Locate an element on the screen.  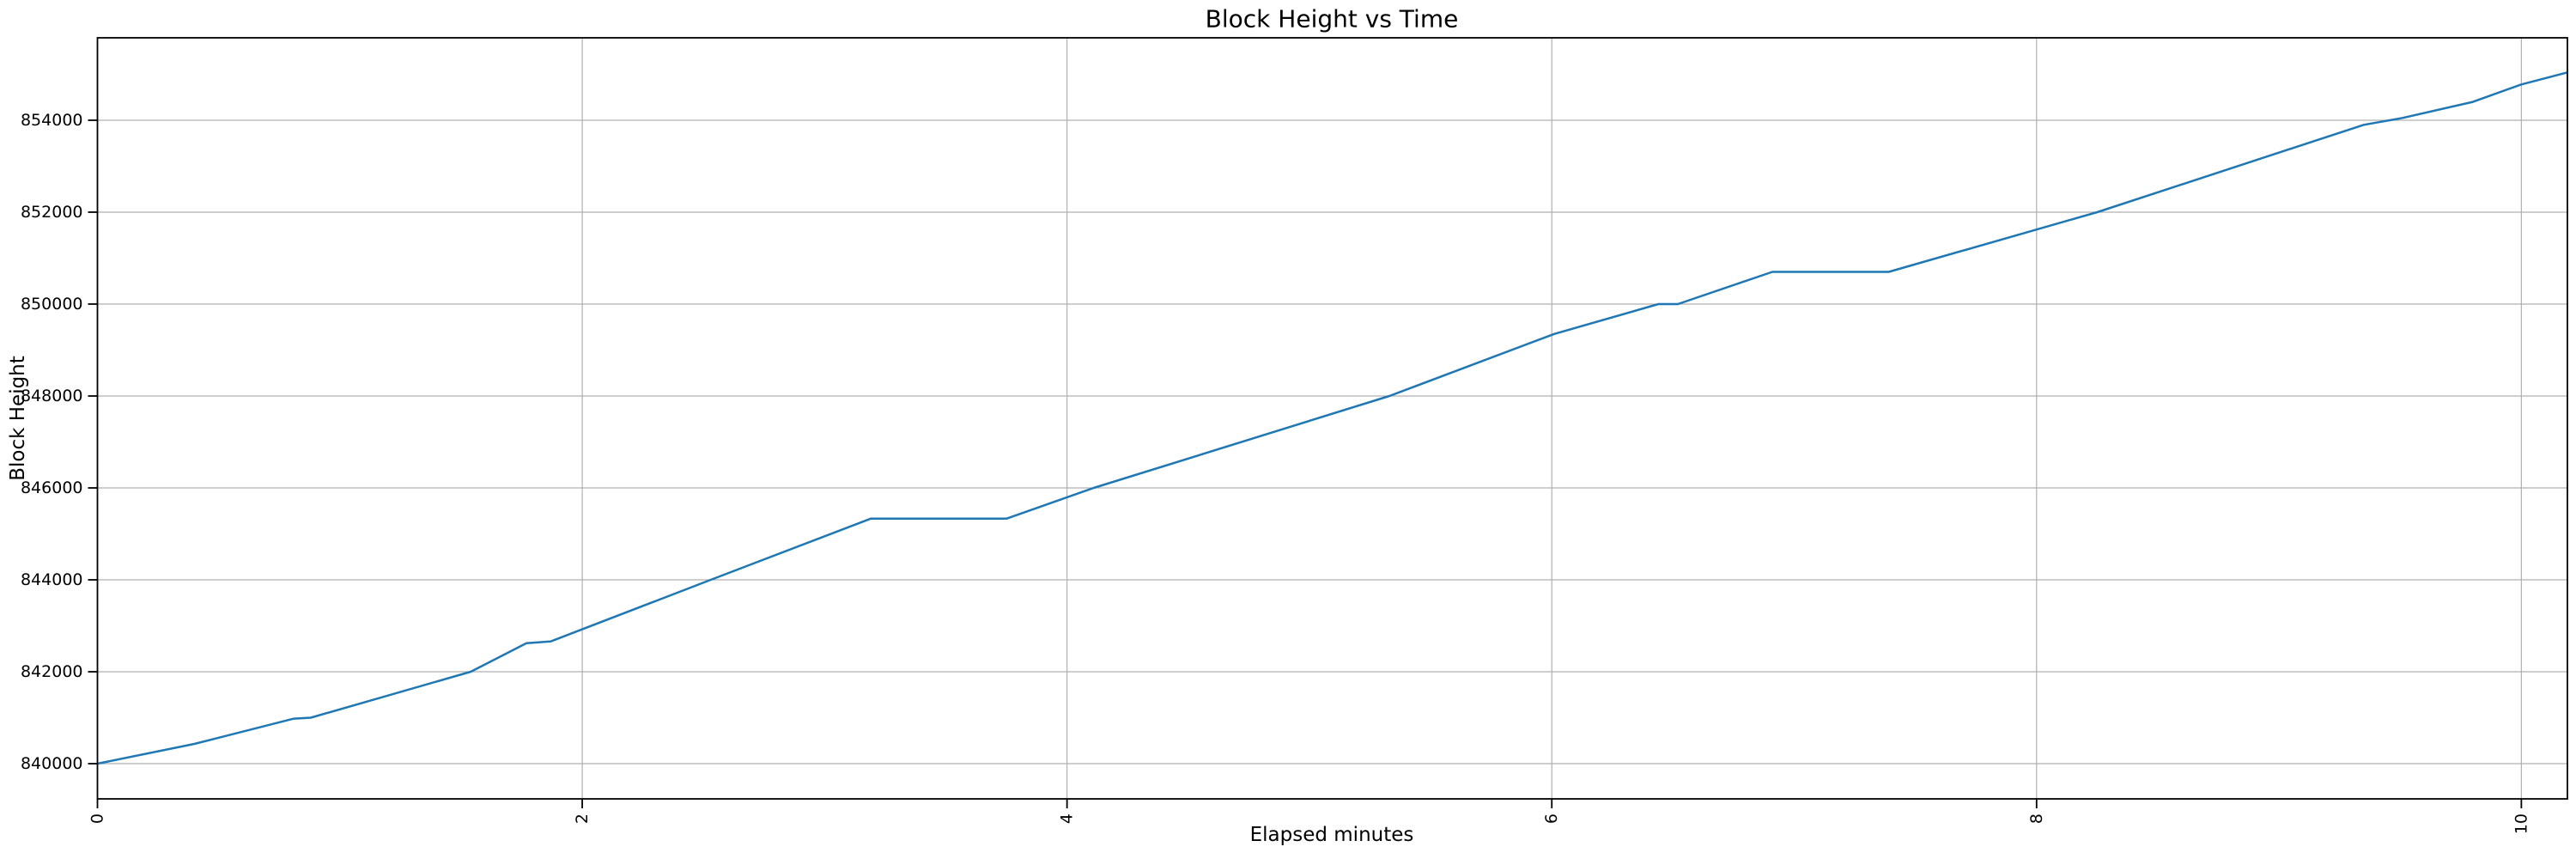
y-tick-label: 842000 is located at coordinates (52, 671).